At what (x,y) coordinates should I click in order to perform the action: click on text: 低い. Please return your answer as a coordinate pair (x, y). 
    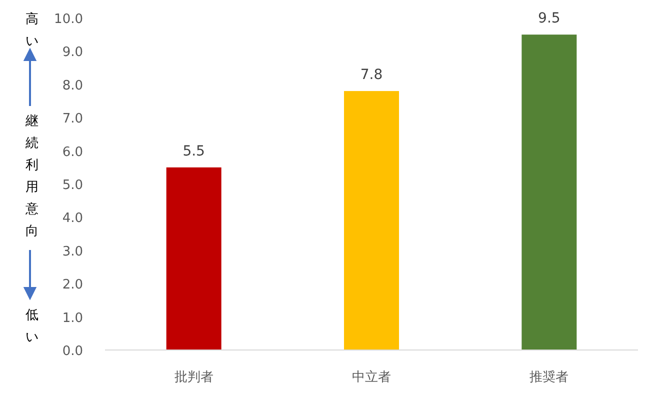
    Looking at the image, I should click on (32, 326).